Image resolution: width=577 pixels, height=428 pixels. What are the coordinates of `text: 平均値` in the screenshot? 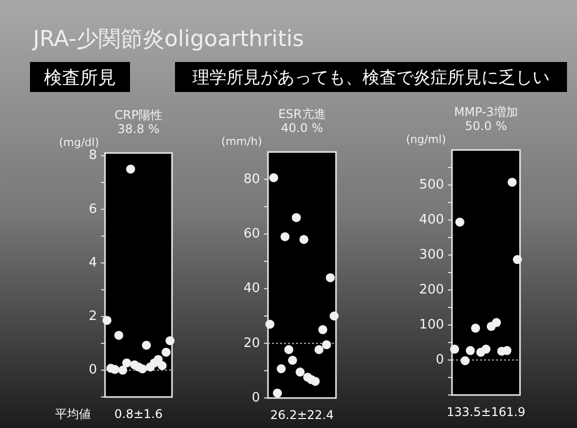 It's located at (73, 414).